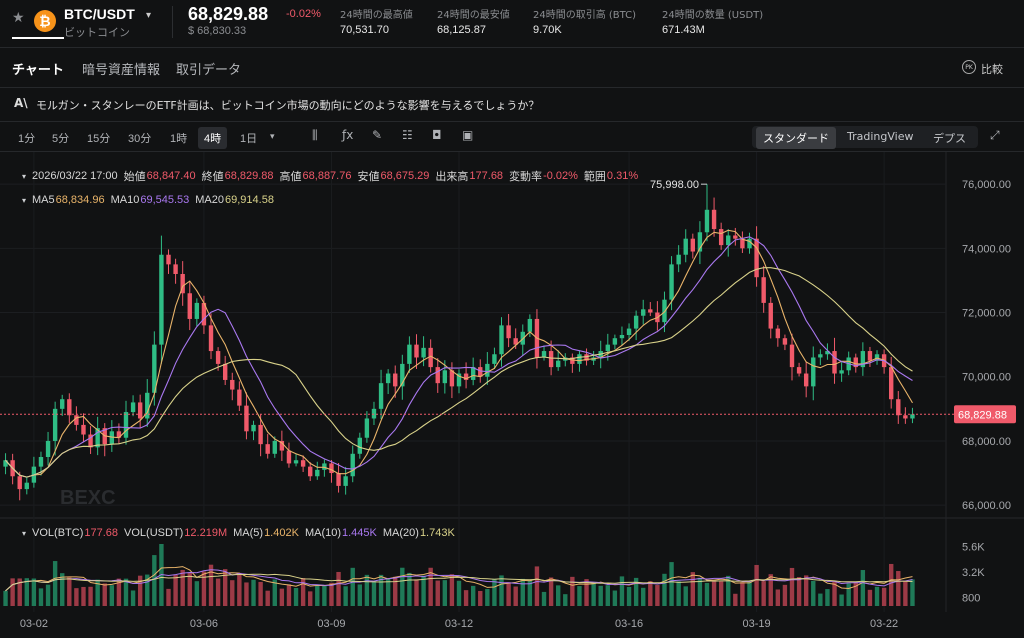 The image size is (1024, 638). Describe the element at coordinates (213, 138) in the screenshot. I see `interval-4h: 4時` at that location.